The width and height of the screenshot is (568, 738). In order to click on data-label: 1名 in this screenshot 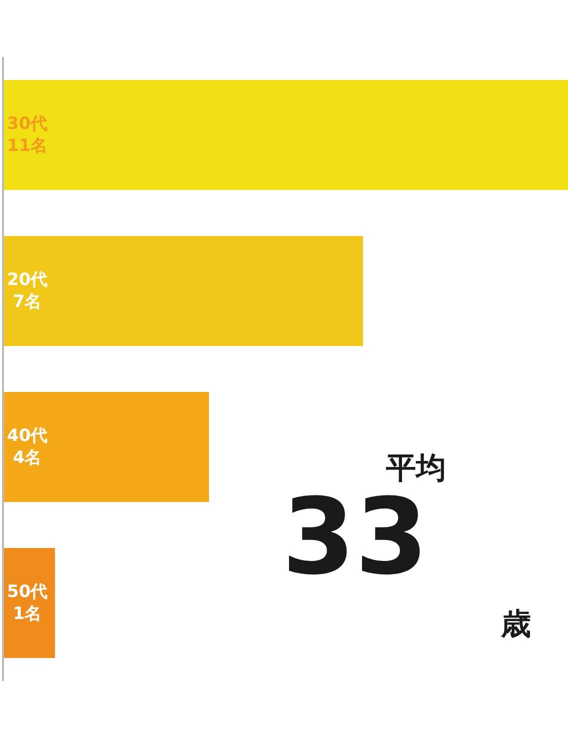, I will do `click(27, 614)`.